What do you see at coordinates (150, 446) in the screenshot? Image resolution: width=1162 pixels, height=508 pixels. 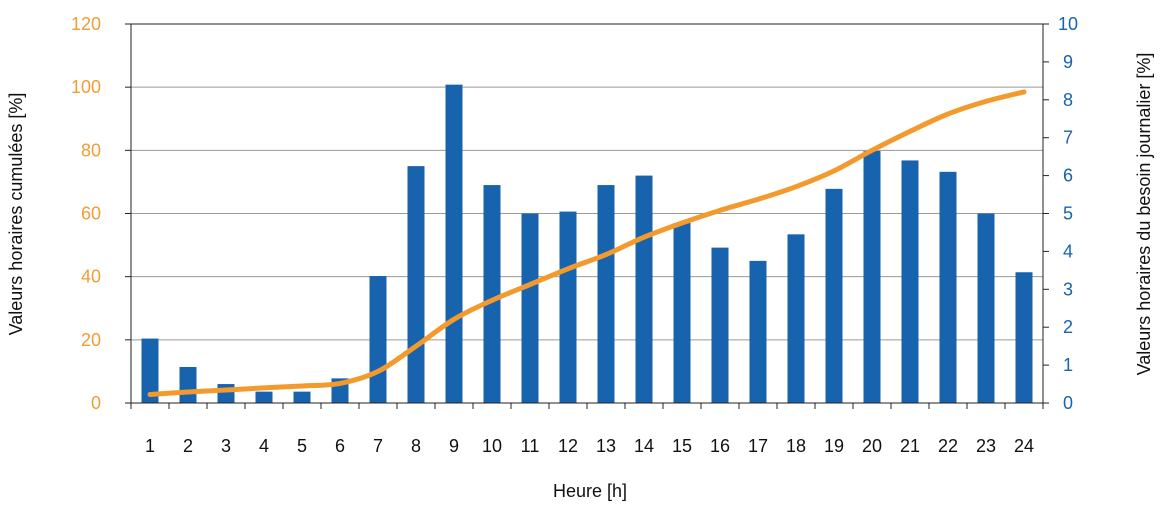 I see `x-tick-label: 1` at bounding box center [150, 446].